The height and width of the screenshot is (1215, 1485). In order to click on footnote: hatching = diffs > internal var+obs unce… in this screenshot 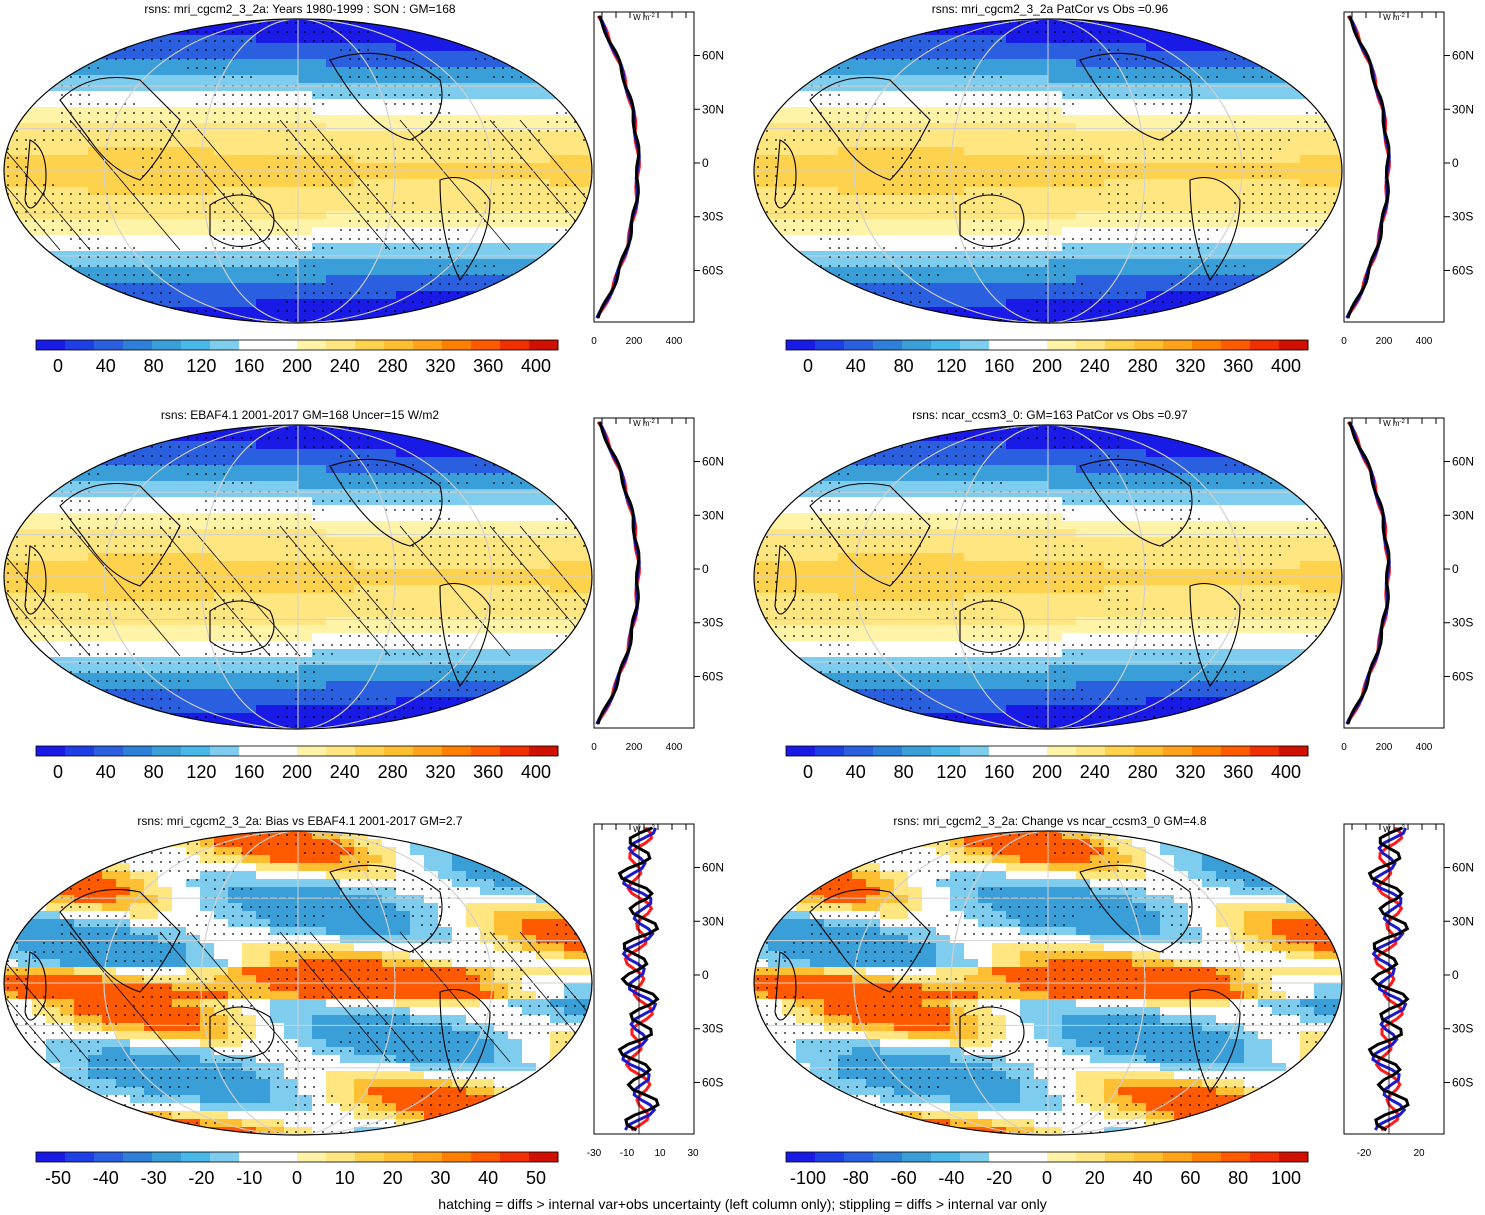, I will do `click(742, 1204)`.